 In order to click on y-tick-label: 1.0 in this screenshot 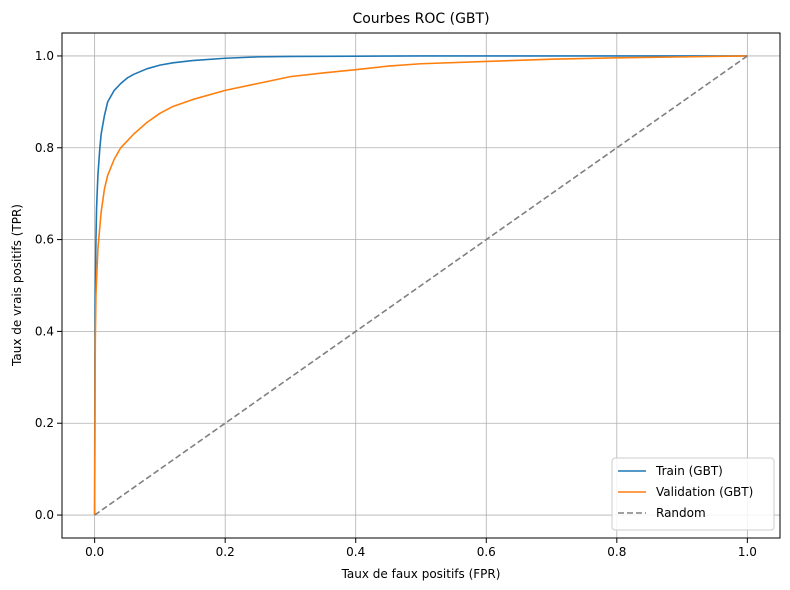, I will do `click(44, 56)`.